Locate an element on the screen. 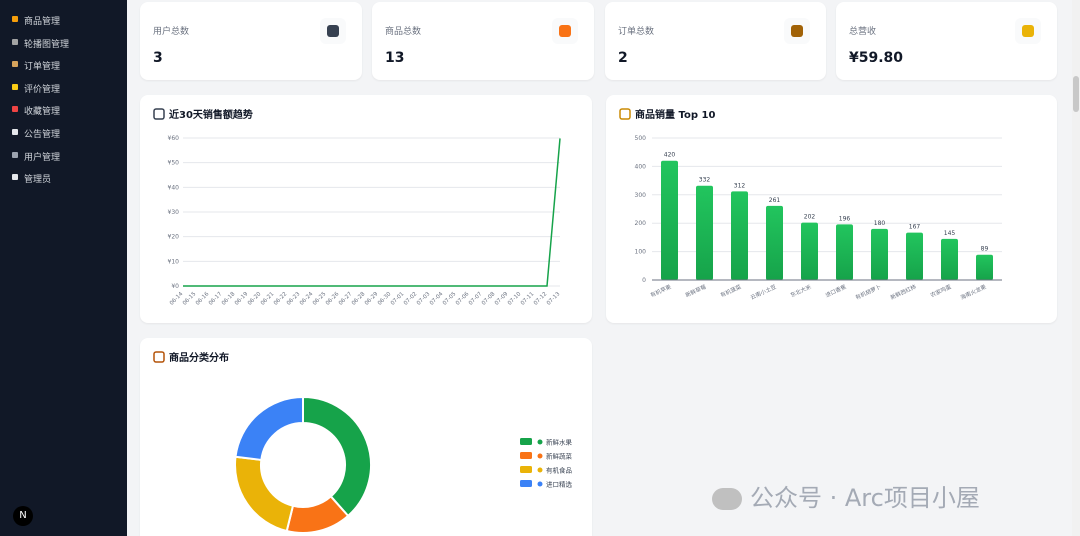 This screenshot has width=1080, height=536. x-tick-label: 有机菠菜 is located at coordinates (731, 290).